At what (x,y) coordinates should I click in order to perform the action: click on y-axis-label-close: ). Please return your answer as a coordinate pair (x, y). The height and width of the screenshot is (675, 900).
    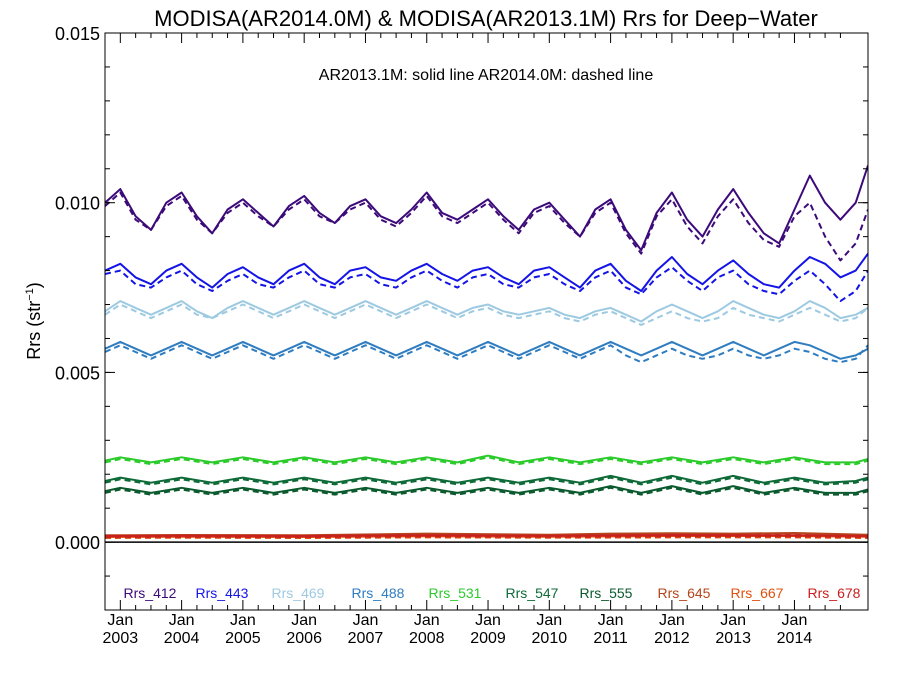
    Looking at the image, I should click on (34, 285).